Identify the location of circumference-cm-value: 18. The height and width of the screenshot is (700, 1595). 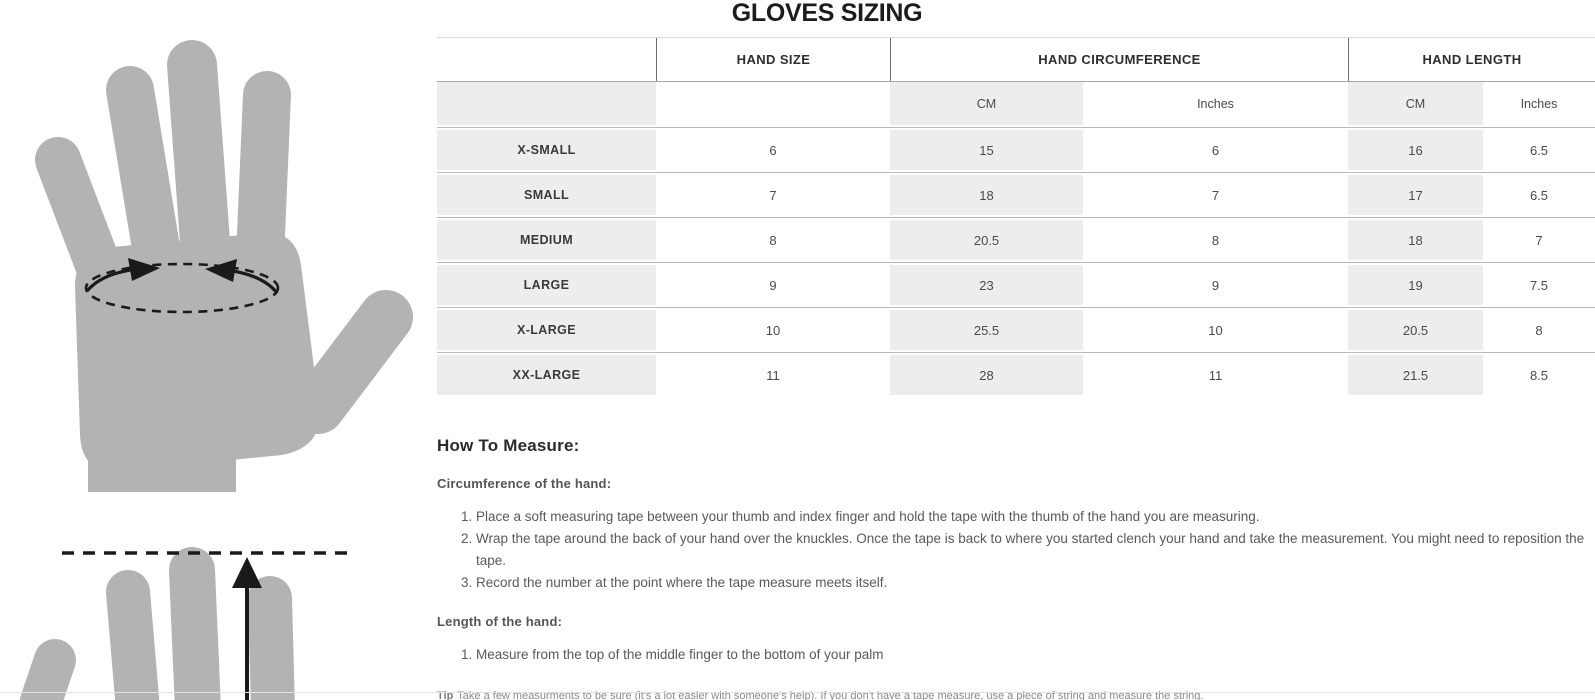
(986, 195).